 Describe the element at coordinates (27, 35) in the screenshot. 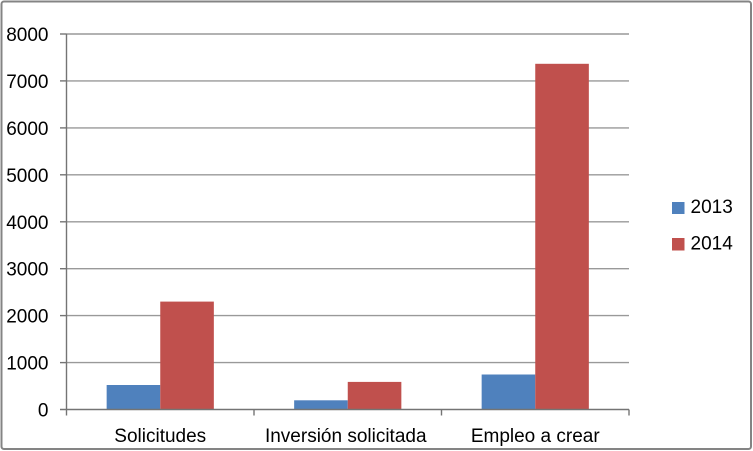

I see `svg-text: 8000` at that location.